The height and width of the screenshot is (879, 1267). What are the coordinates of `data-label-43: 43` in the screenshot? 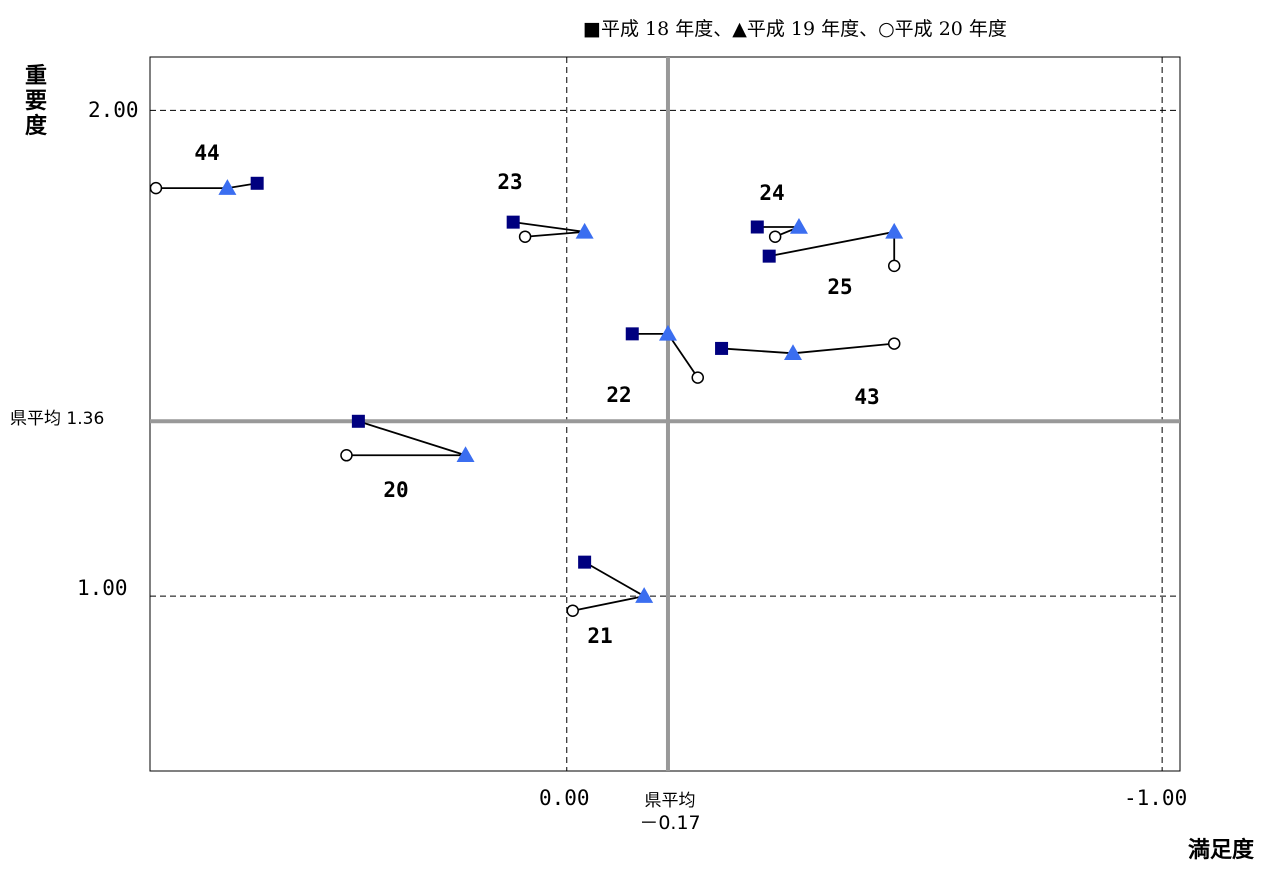 It's located at (866, 397).